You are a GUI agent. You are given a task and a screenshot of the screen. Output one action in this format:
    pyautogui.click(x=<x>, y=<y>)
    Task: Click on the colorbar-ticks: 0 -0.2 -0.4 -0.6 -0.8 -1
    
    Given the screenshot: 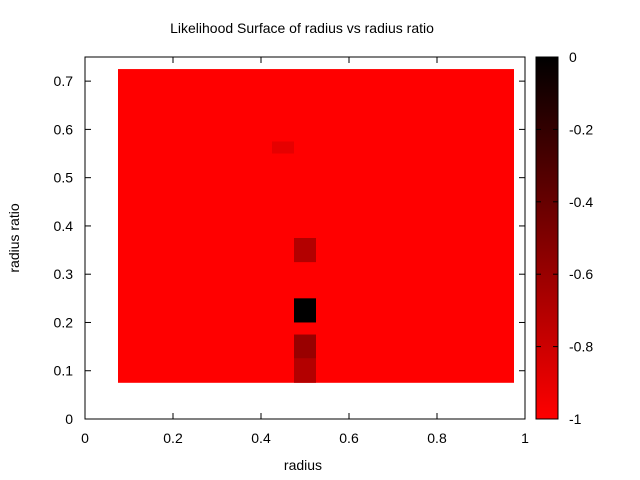 What is the action you would take?
    pyautogui.click(x=564, y=238)
    